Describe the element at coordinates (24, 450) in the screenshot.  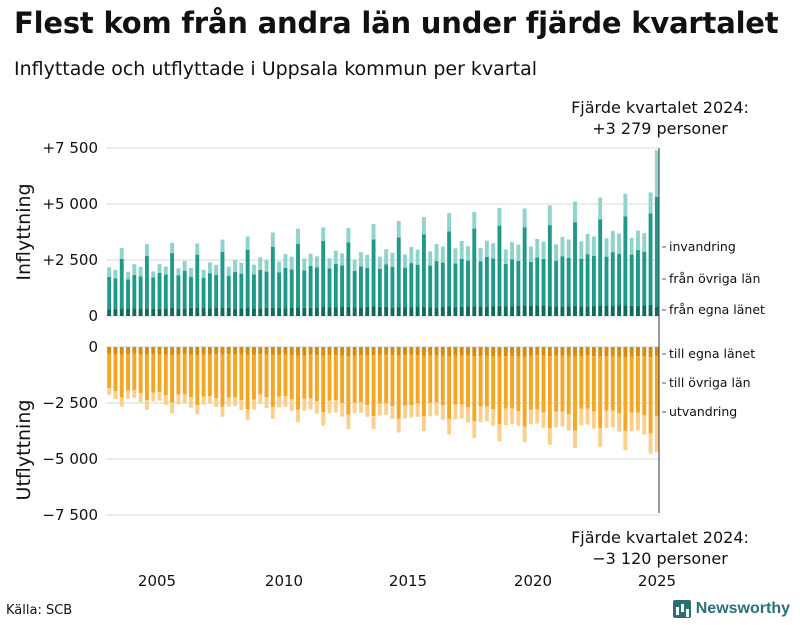
I see `y-axis-title-bottom: Utflyttning` at that location.